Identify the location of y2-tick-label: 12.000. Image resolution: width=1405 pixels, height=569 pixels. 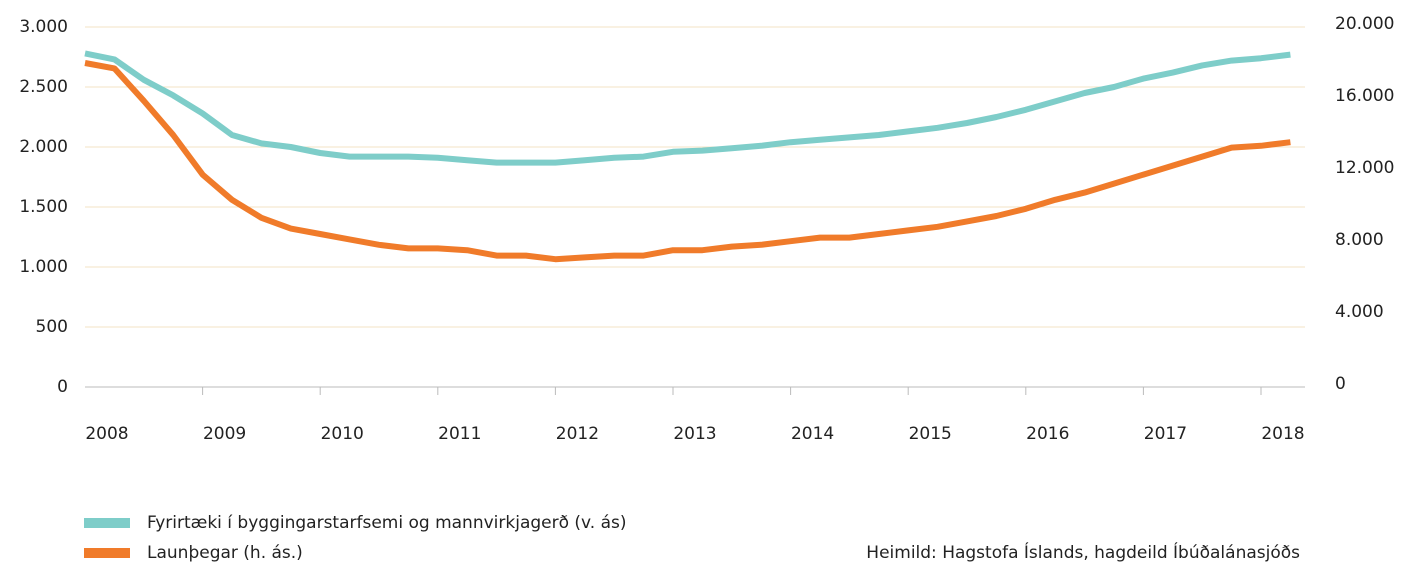
(1364, 168).